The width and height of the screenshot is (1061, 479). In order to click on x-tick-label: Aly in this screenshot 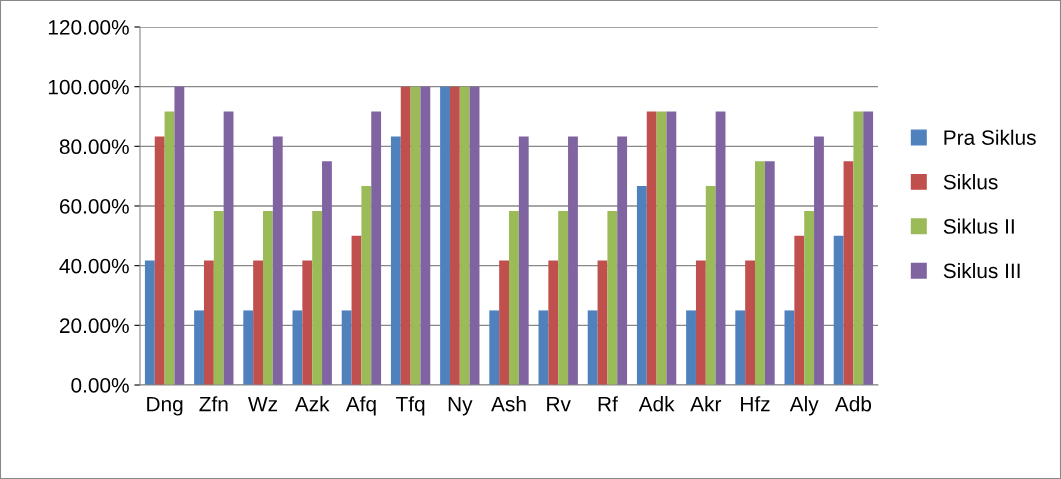, I will do `click(804, 406)`.